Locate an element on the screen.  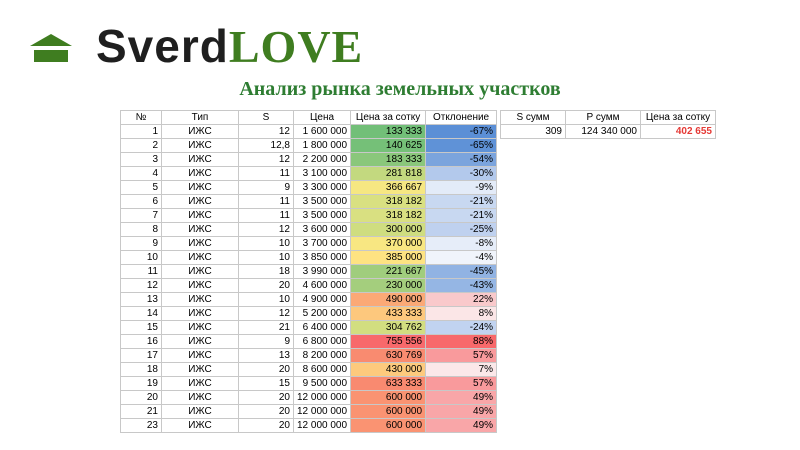
row-price: 3 990 000 is located at coordinates (322, 271).